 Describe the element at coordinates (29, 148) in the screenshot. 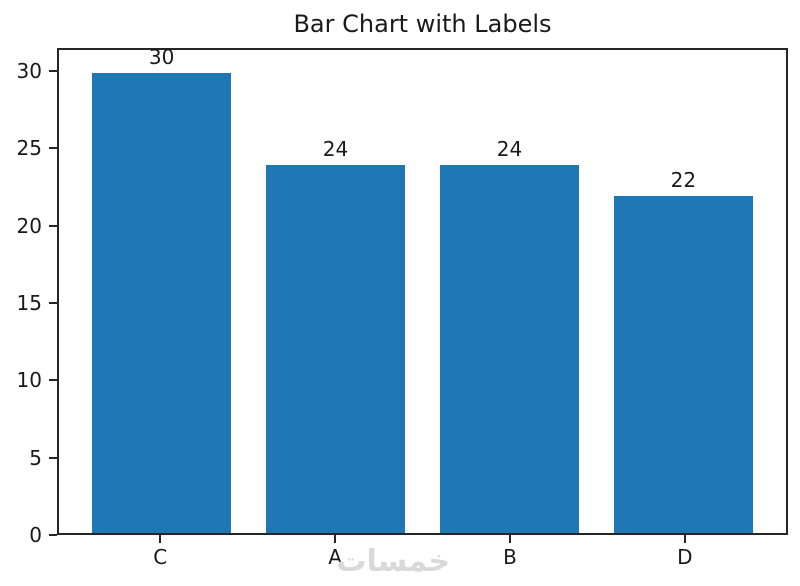

I see `y-tick-label-25: 25` at that location.